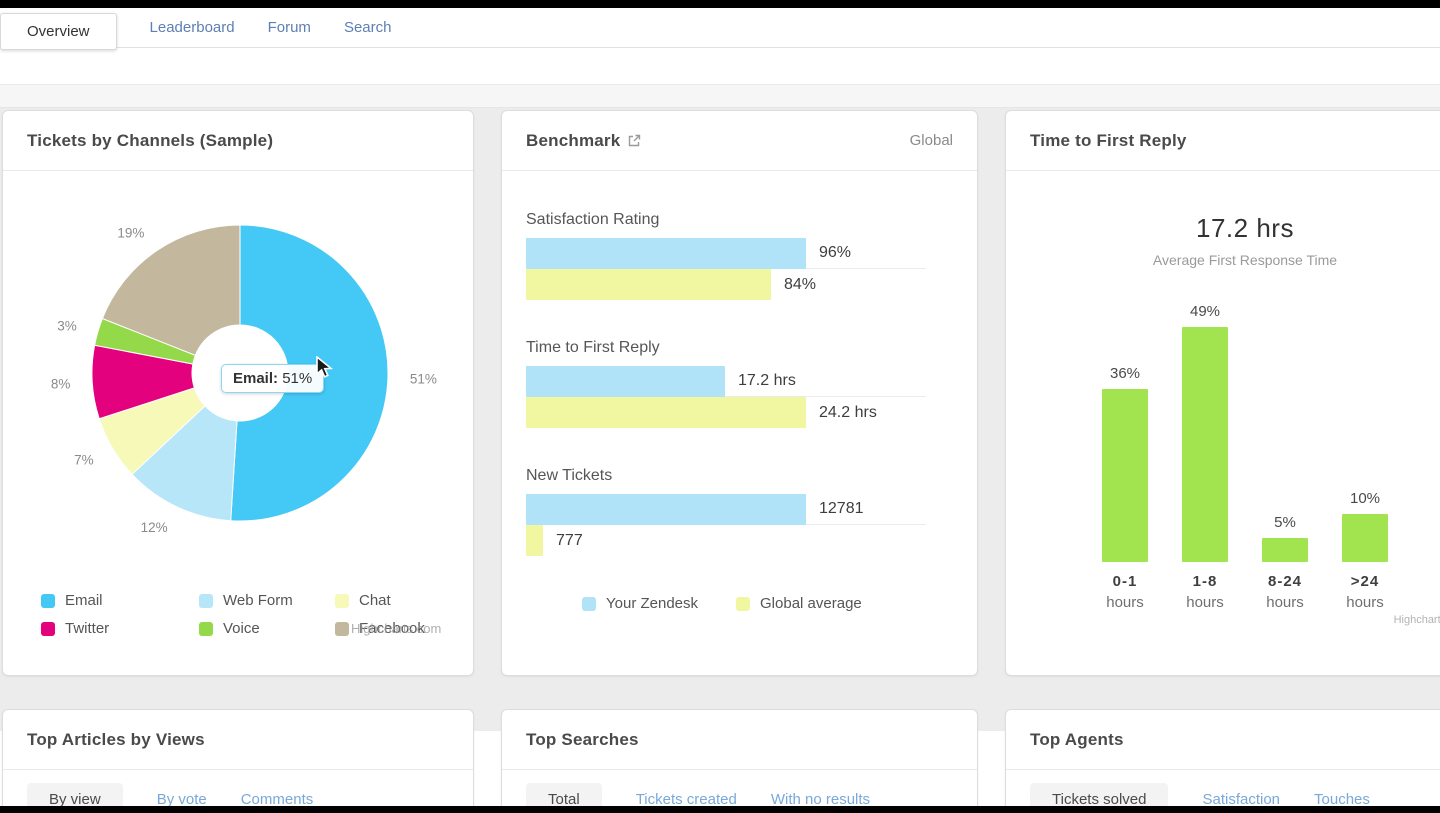 The height and width of the screenshot is (813, 1440). I want to click on tooltip-value: 51%, so click(297, 378).